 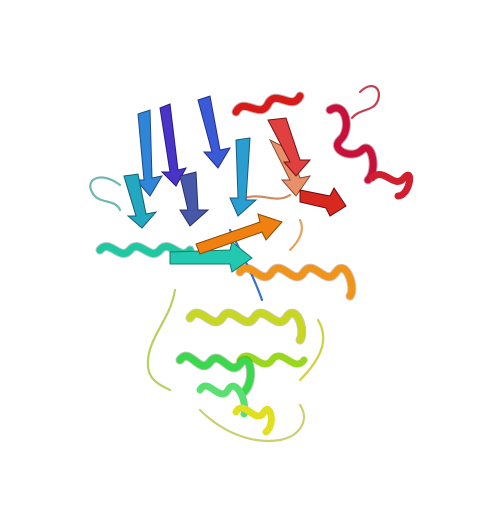 I want to click on helix-red-right, so click(x=391, y=185).